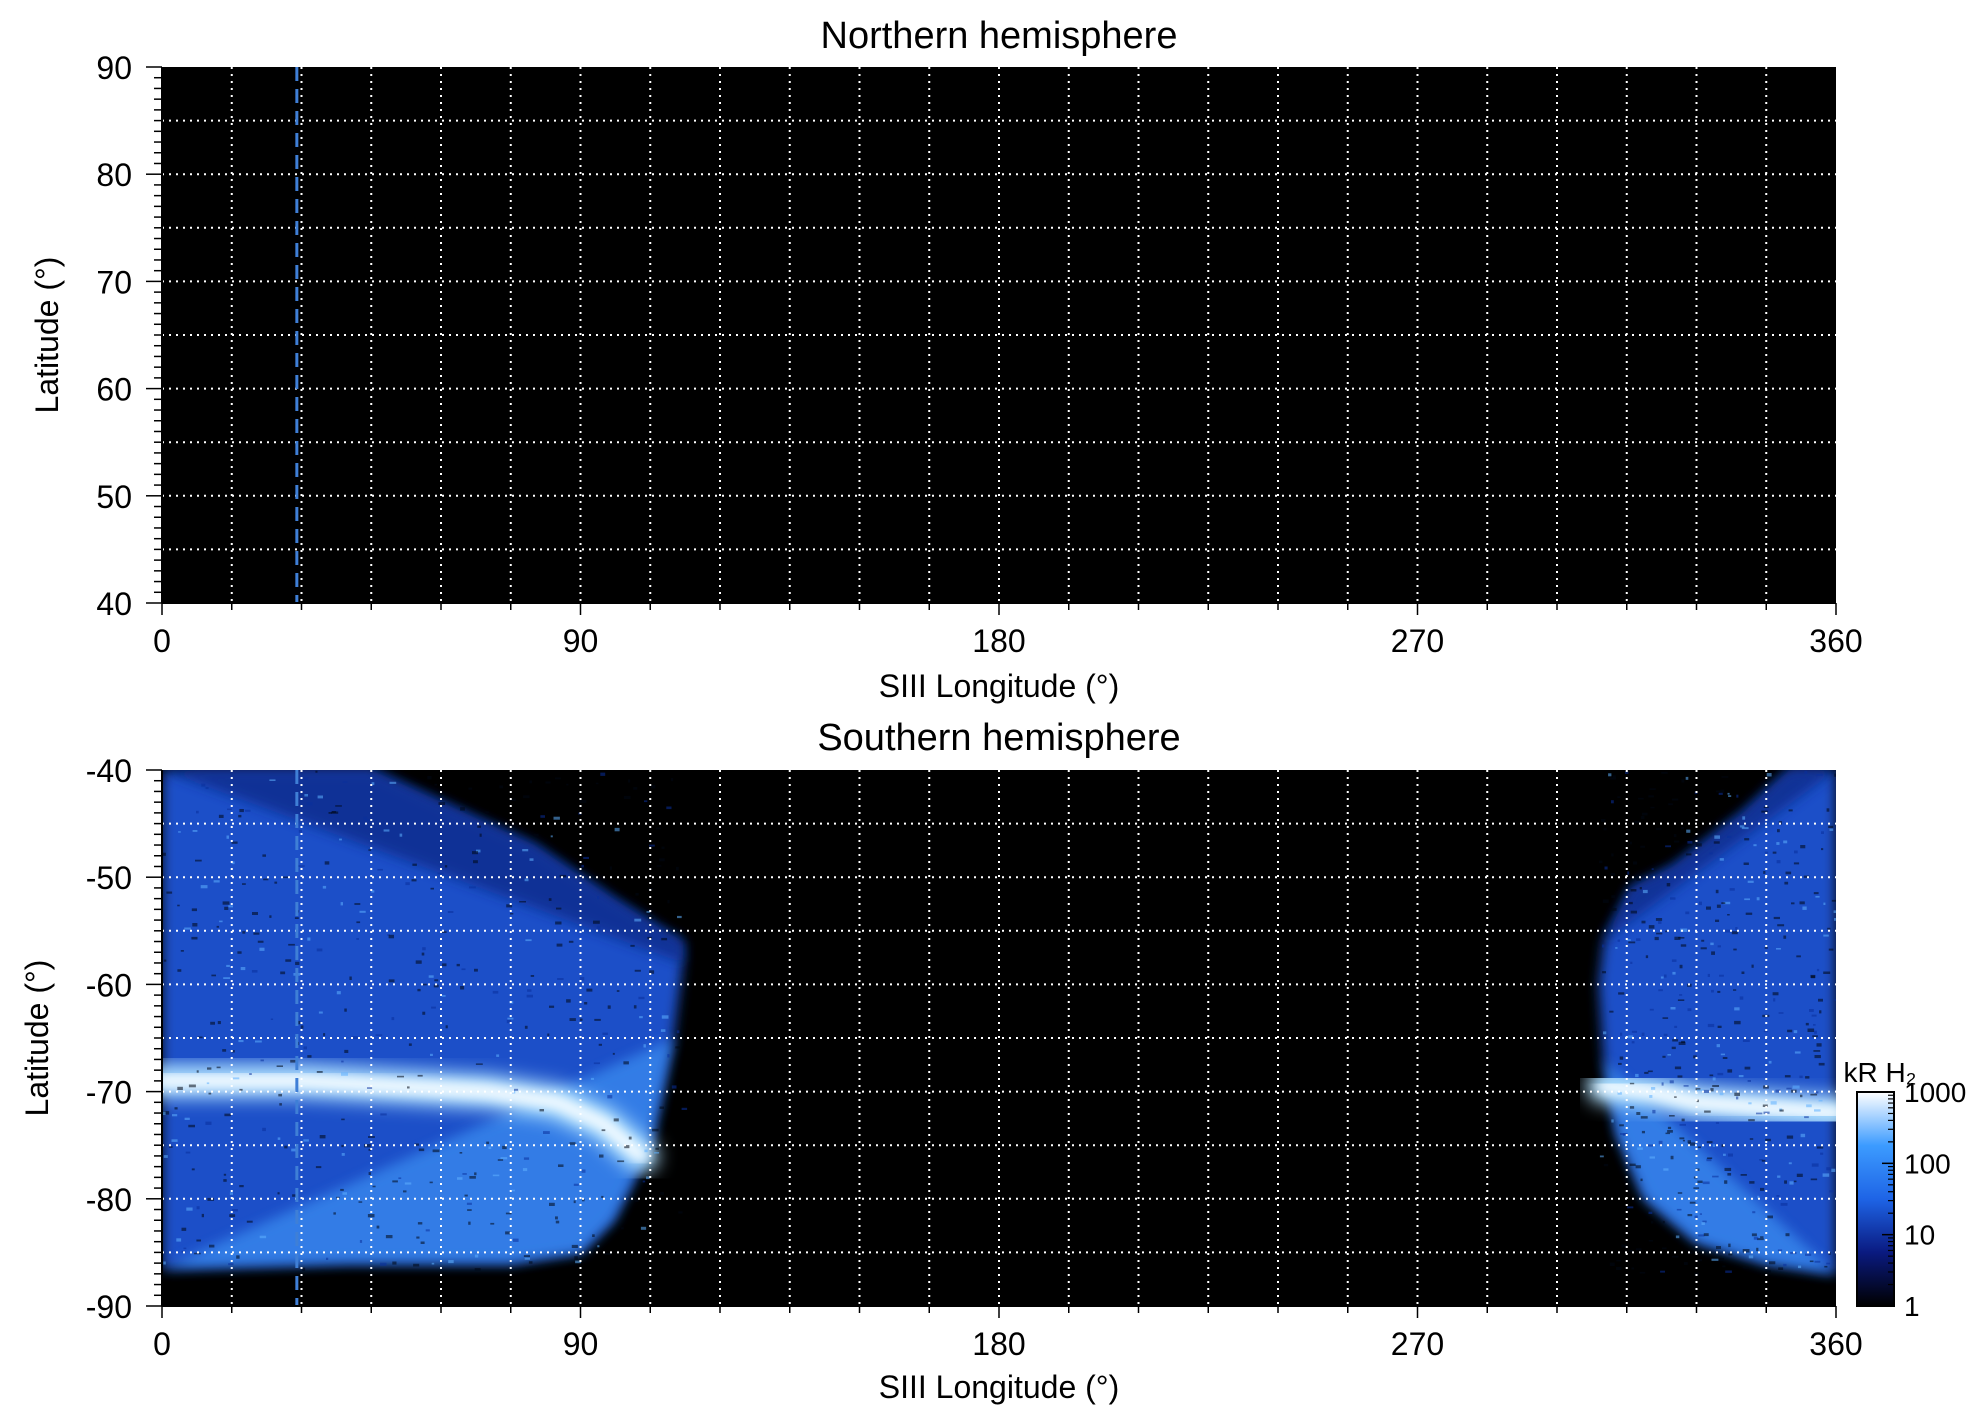 Image resolution: width=1983 pixels, height=1423 pixels. What do you see at coordinates (998, 641) in the screenshot?
I see `x-tick-label: 180` at bounding box center [998, 641].